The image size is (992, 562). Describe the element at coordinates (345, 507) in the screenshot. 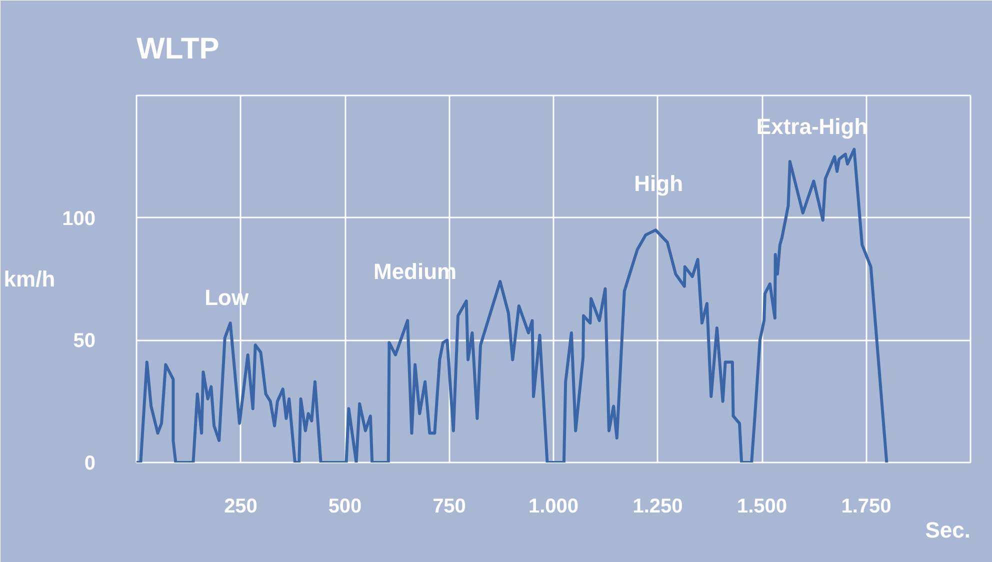

I see `x-tick-label: 500` at that location.